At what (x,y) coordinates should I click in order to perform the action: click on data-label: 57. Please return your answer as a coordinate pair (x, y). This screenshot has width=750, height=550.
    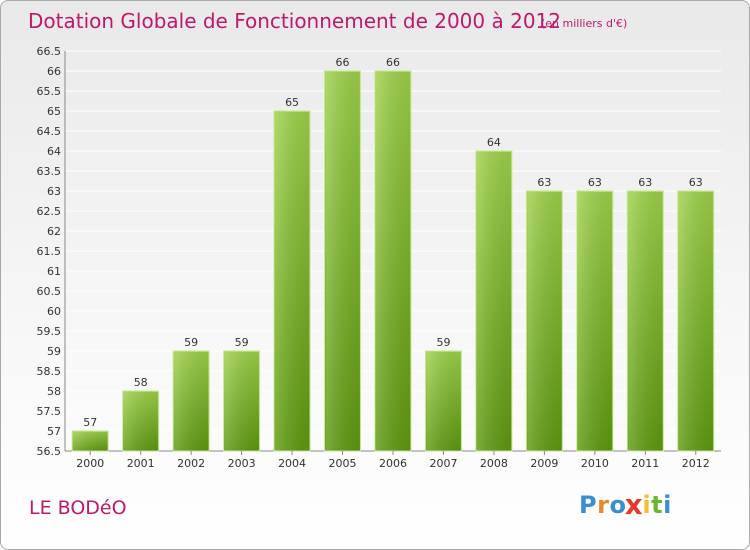
    Looking at the image, I should click on (90, 422).